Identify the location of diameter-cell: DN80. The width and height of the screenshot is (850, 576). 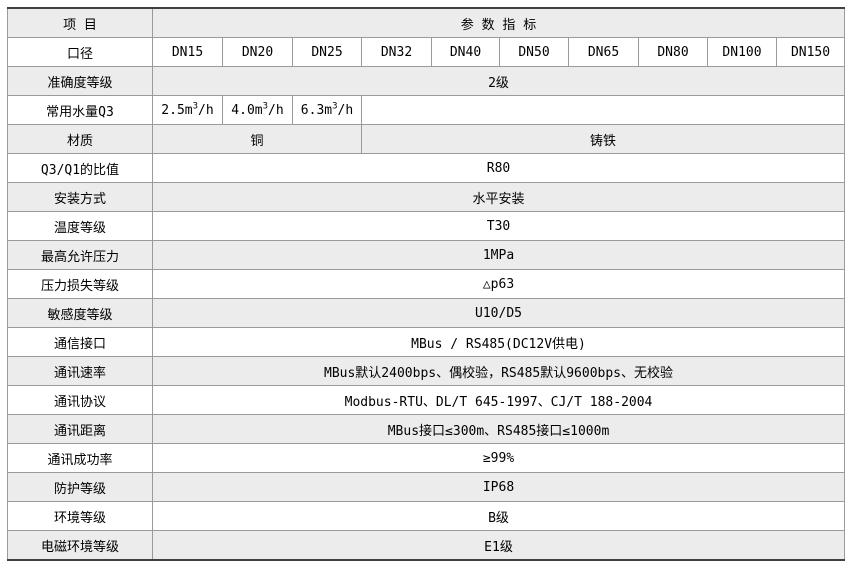
(673, 52).